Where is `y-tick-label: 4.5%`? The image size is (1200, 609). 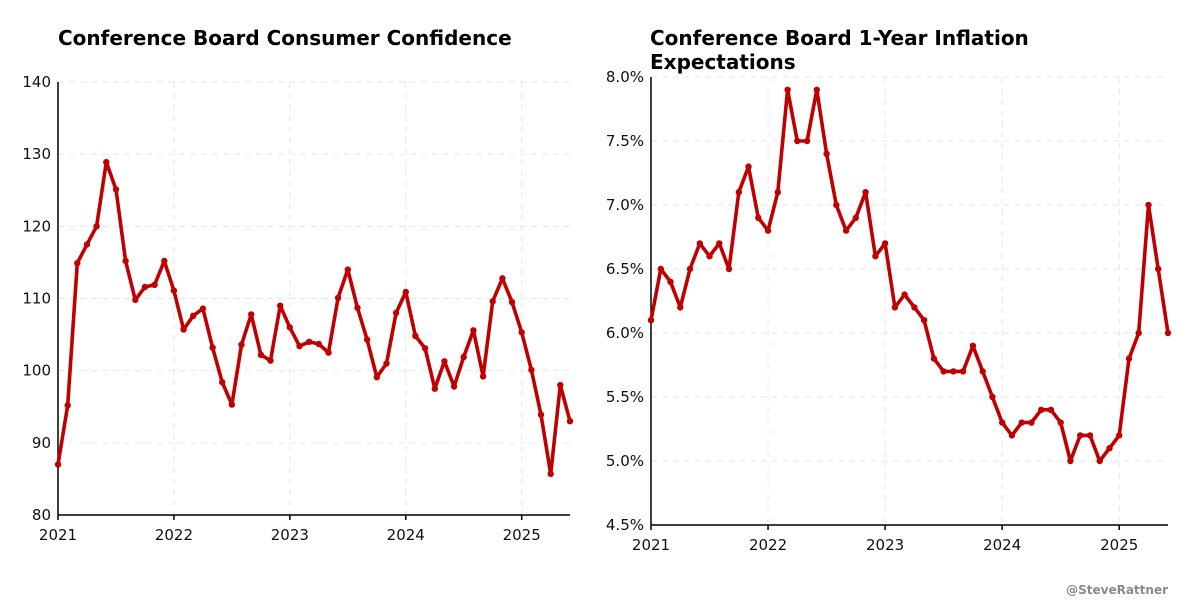
y-tick-label: 4.5% is located at coordinates (625, 525).